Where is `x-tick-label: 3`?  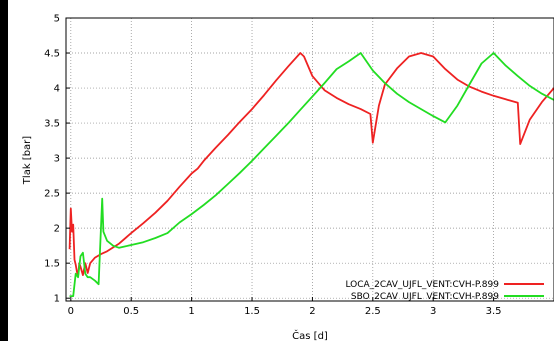 x-tick-label: 3 is located at coordinates (433, 311).